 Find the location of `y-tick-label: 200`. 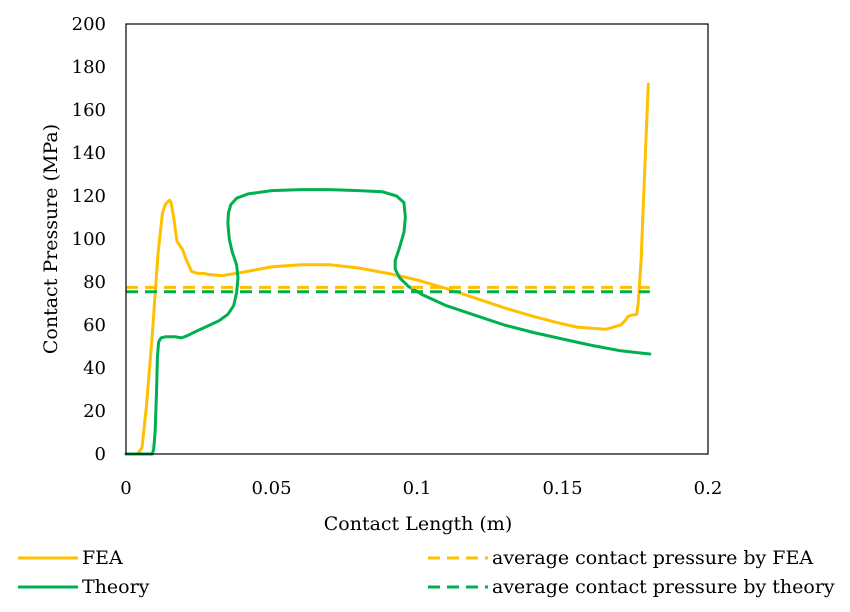

y-tick-label: 200 is located at coordinates (89, 24).